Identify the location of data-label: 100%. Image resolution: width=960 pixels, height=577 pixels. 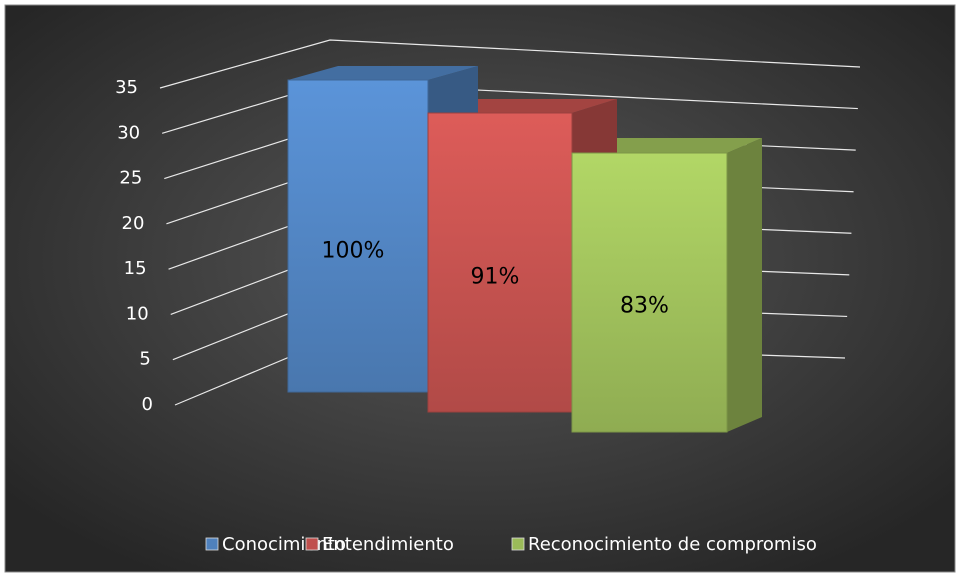
(353, 251).